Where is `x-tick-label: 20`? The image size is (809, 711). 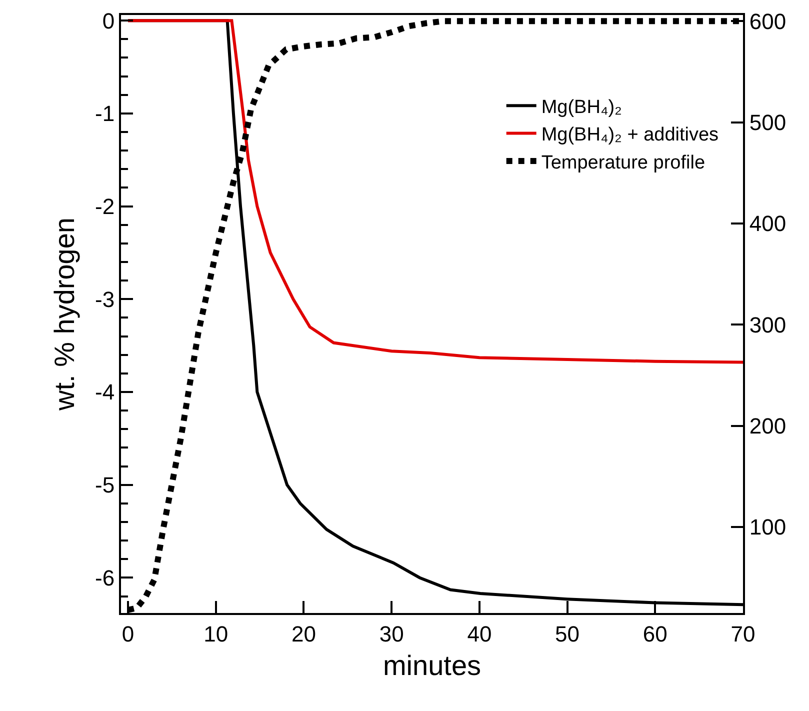
x-tick-label: 20 is located at coordinates (303, 633).